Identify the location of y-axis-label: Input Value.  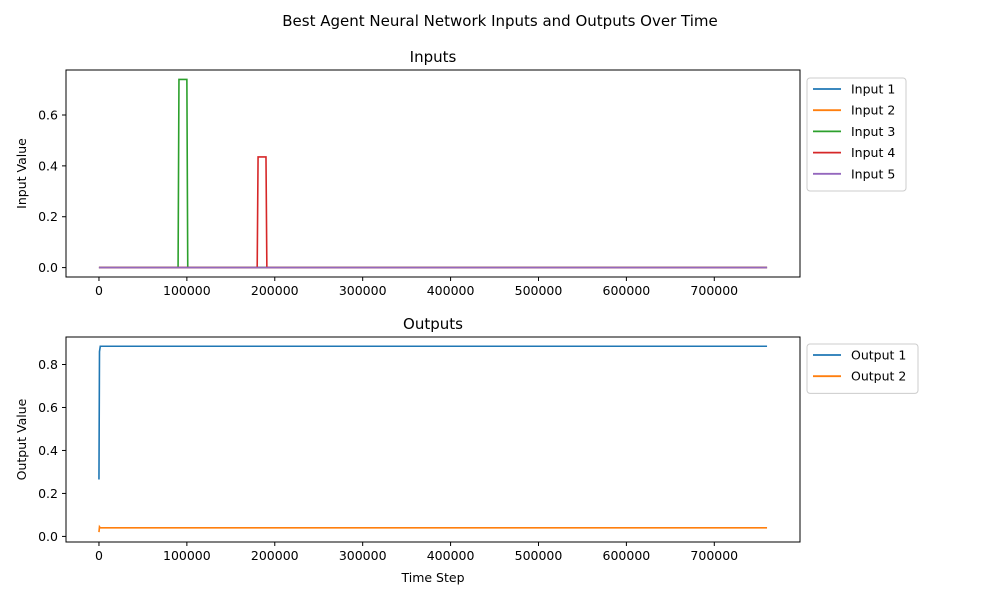
(21, 173).